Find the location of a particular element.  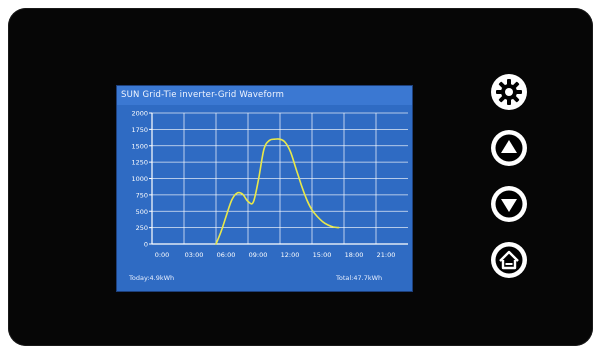

x-tick-label: 21:00 is located at coordinates (386, 255).